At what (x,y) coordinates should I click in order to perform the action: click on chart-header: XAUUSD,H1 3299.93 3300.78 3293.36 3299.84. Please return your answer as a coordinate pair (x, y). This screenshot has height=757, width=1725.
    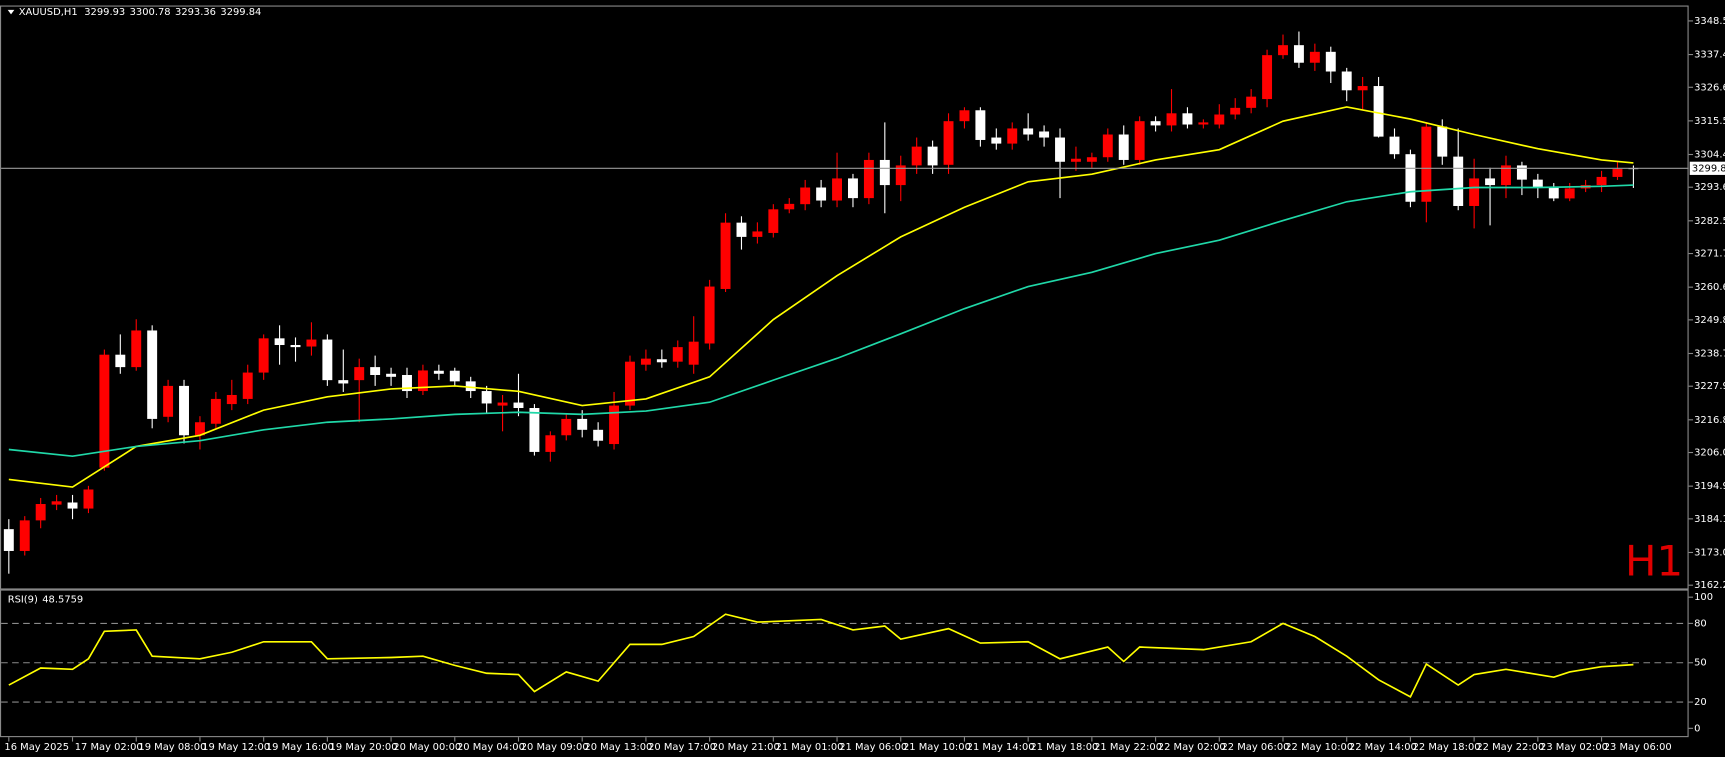
    Looking at the image, I should click on (140, 12).